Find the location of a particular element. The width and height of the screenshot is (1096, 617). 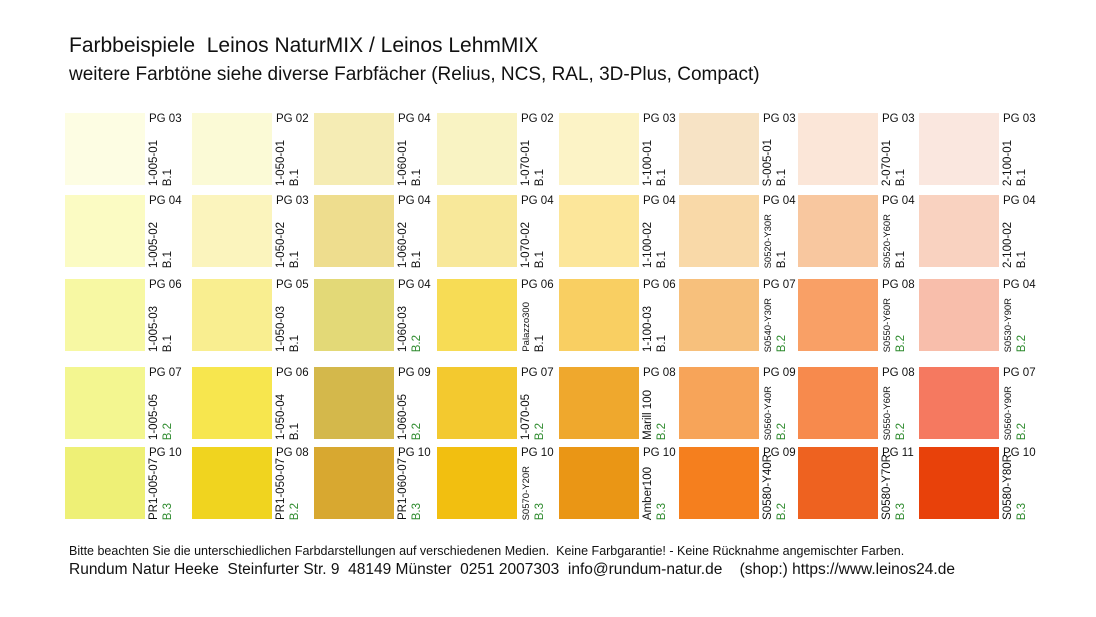

color-code-block: 1-060-02 B.1 is located at coordinates (412, 237).